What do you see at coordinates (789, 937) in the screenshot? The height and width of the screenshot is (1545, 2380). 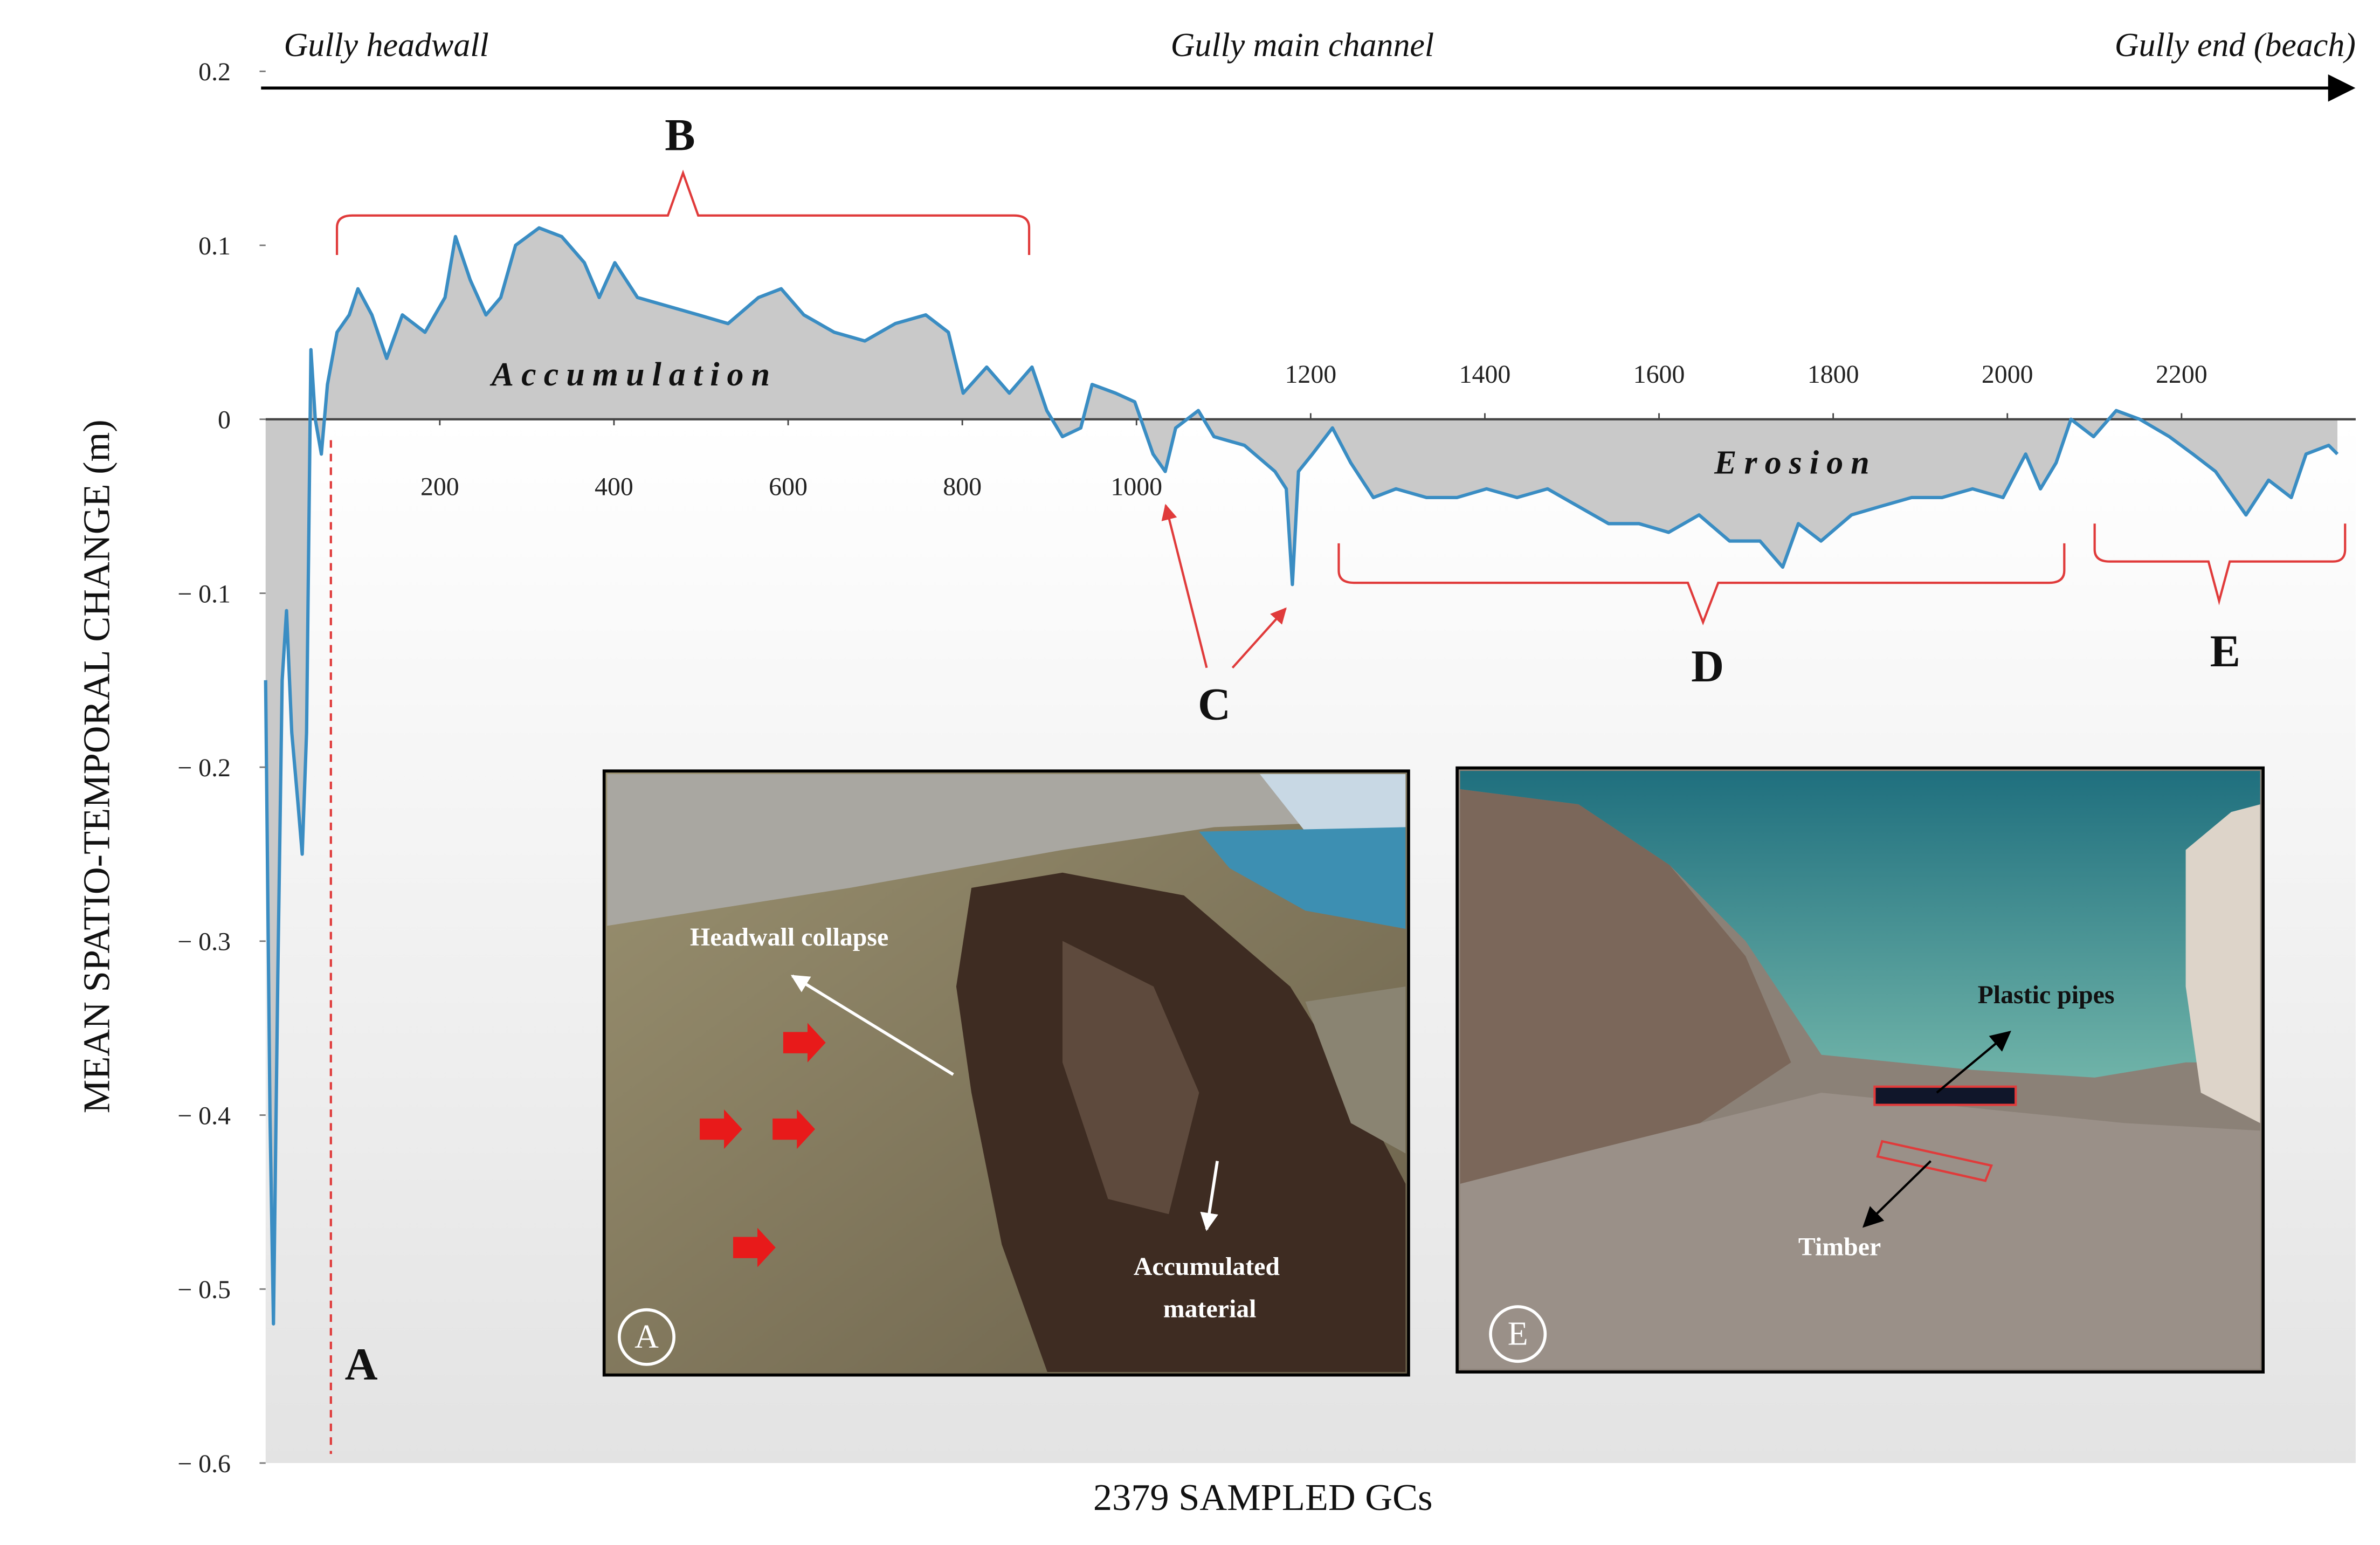 I see `photo-caption: Headwall collapse` at bounding box center [789, 937].